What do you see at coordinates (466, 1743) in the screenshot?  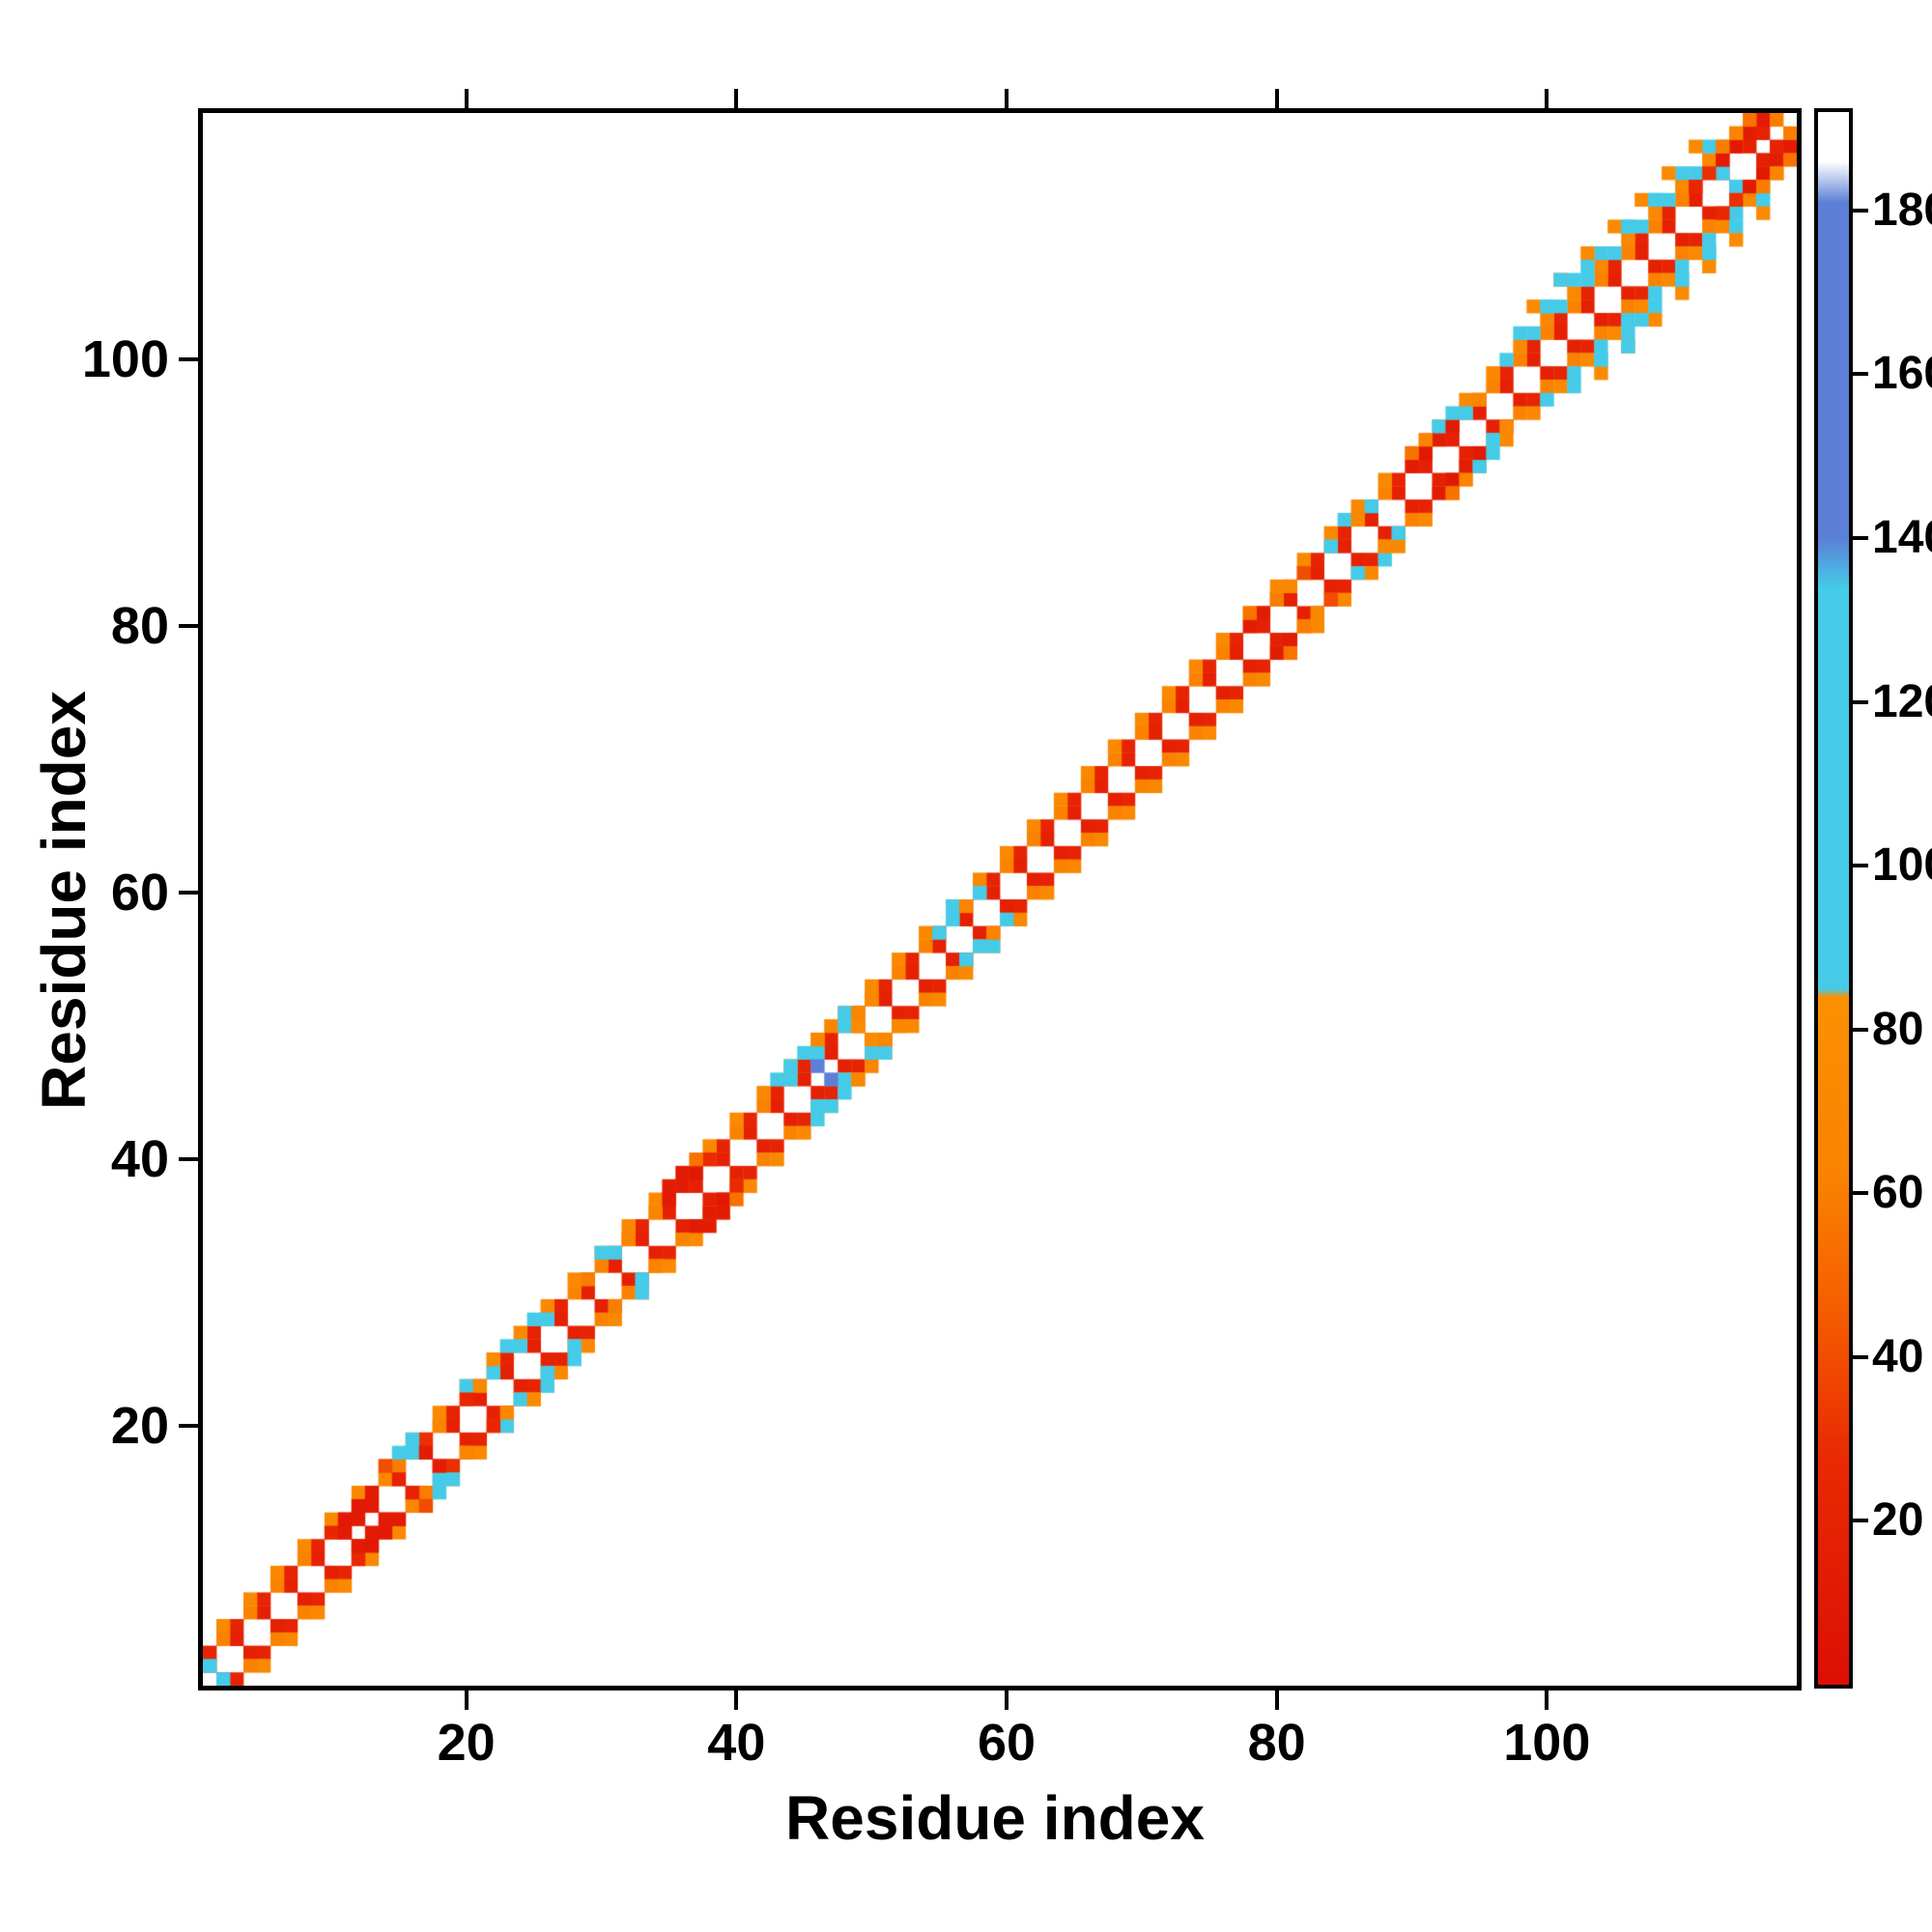 I see `x-tick-label: 20` at bounding box center [466, 1743].